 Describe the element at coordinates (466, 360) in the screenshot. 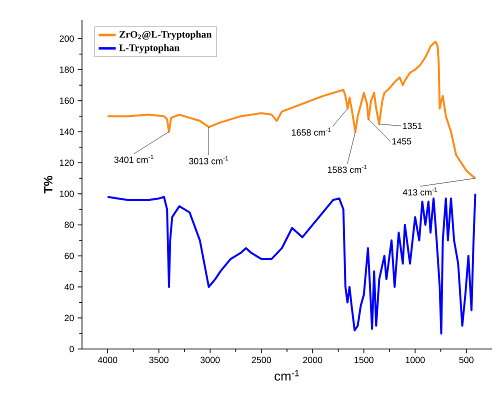

I see `x-tick-label: 500` at that location.